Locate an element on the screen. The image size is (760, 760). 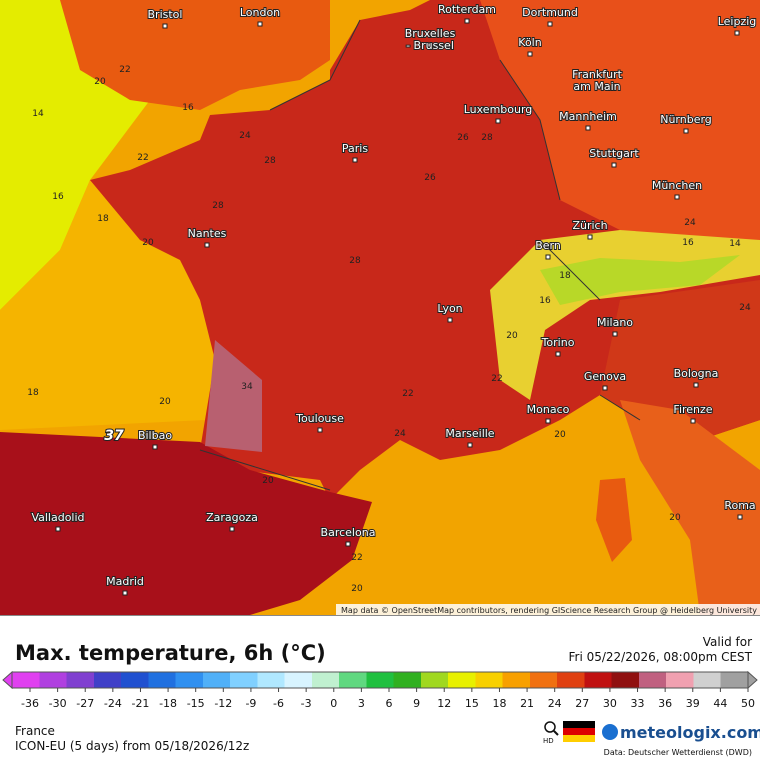
brand-logo is located at coordinates (610, 732).